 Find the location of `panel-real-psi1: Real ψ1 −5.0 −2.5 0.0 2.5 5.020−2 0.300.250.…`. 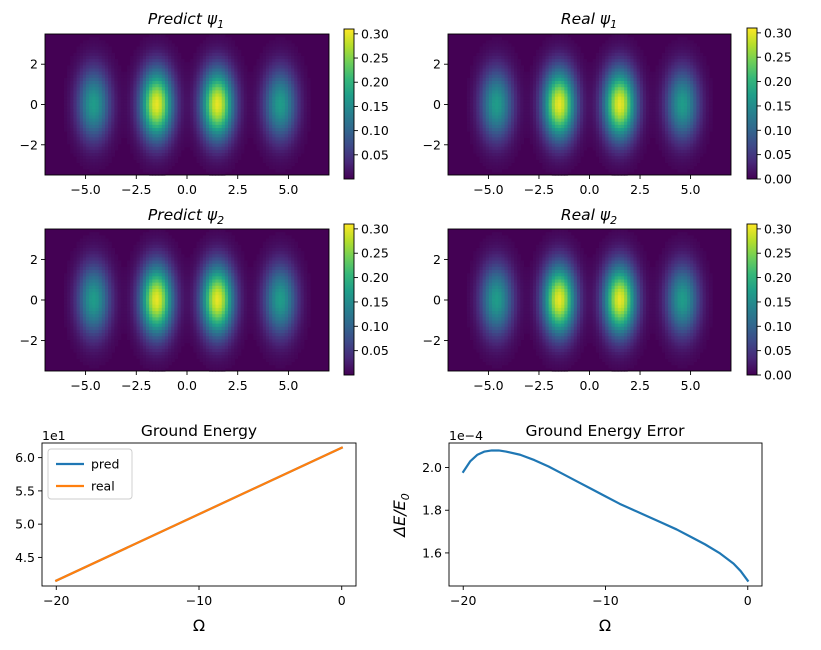

panel-real-psi1: Real ψ1 −5.0 −2.5 0.0 2.5 5.020−2 0.300.250.… is located at coordinates (607, 103).